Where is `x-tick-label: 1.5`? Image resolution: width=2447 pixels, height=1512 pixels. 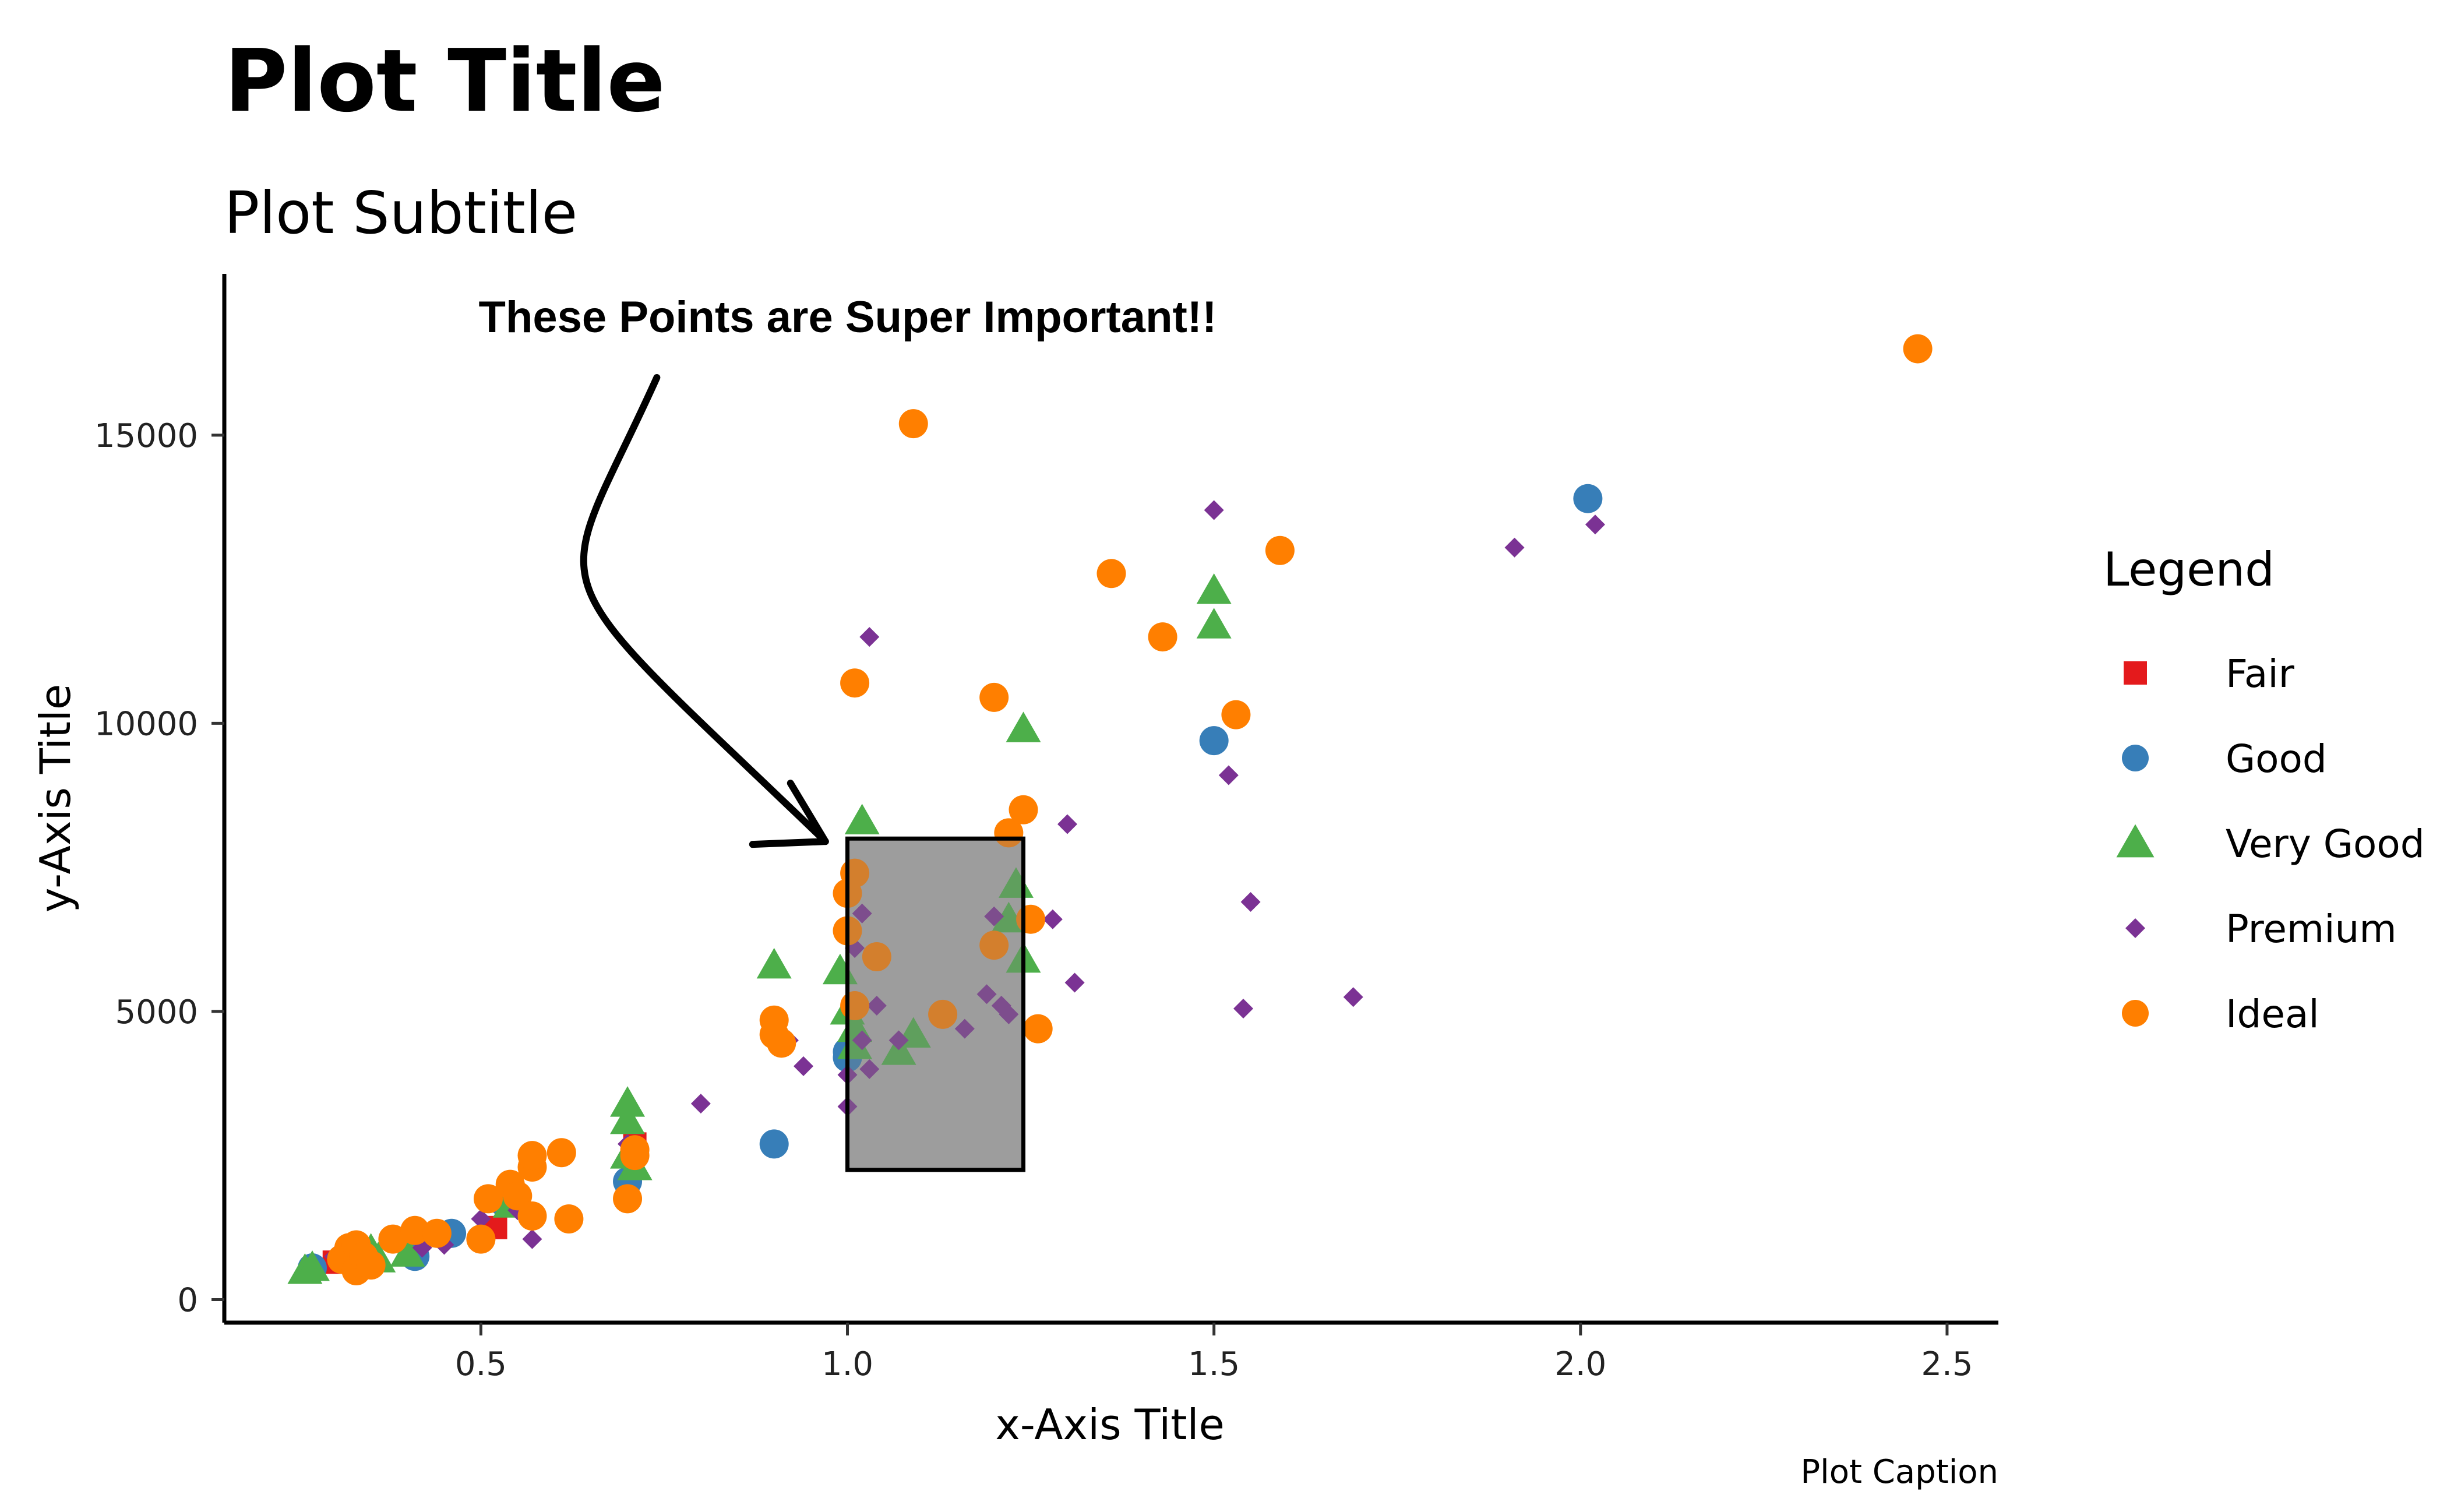
x-tick-label: 1.5 is located at coordinates (1214, 1364).